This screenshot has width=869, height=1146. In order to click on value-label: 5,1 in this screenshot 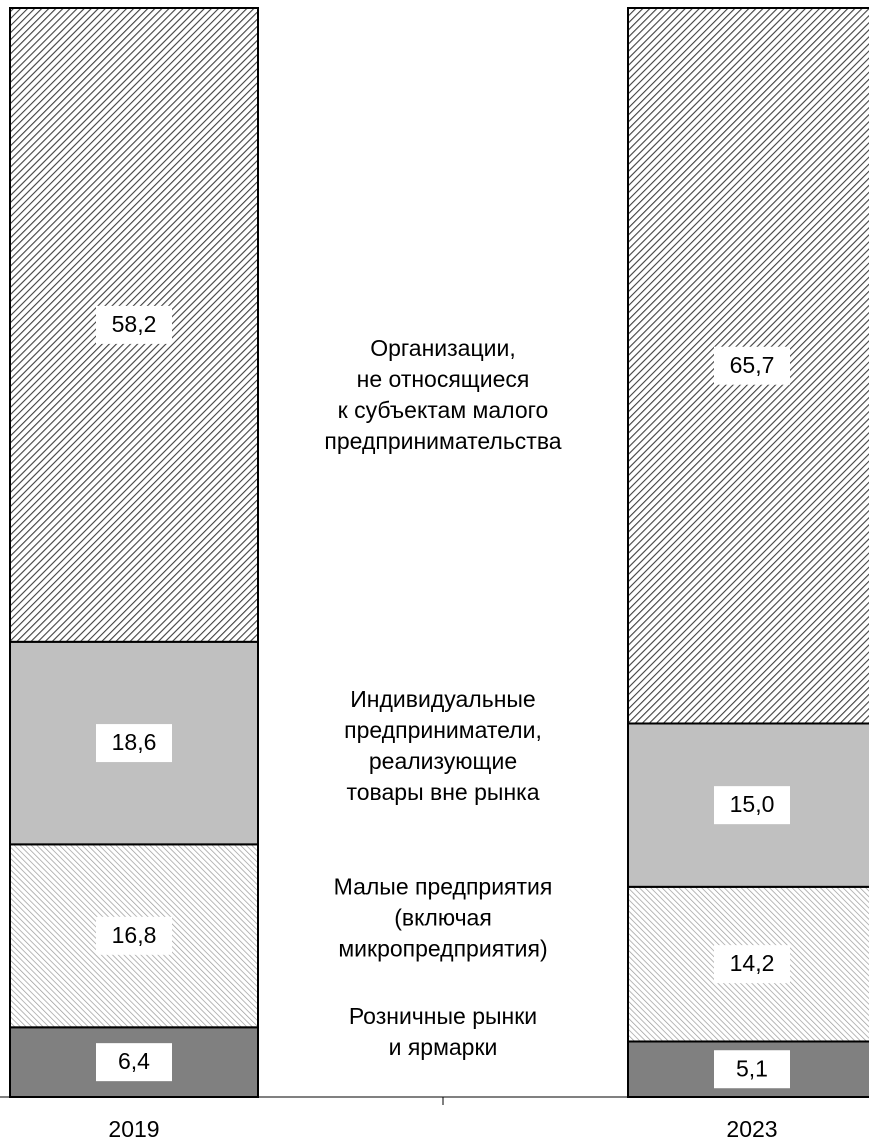, I will do `click(752, 1068)`.